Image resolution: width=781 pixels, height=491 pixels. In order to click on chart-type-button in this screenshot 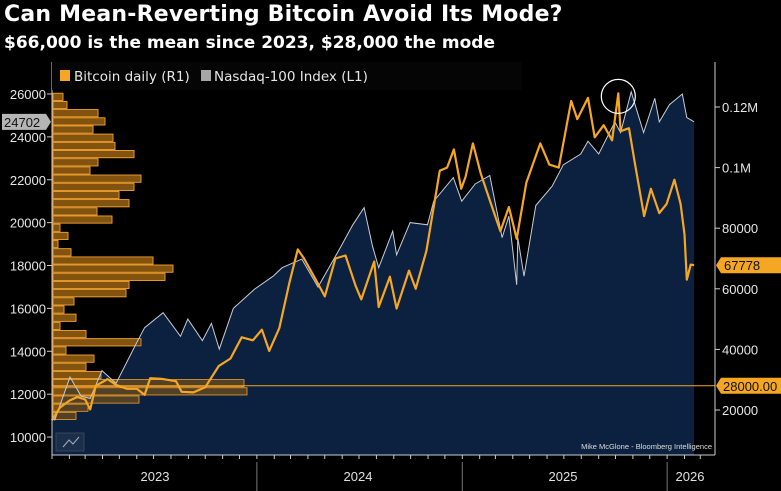, I will do `click(70, 442)`.